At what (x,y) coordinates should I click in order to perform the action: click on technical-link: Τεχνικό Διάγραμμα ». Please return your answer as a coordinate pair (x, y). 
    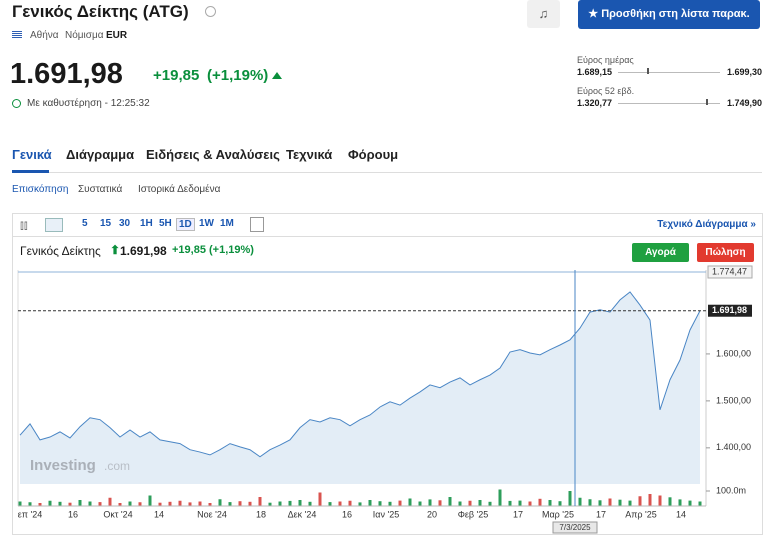
    Looking at the image, I should click on (706, 224).